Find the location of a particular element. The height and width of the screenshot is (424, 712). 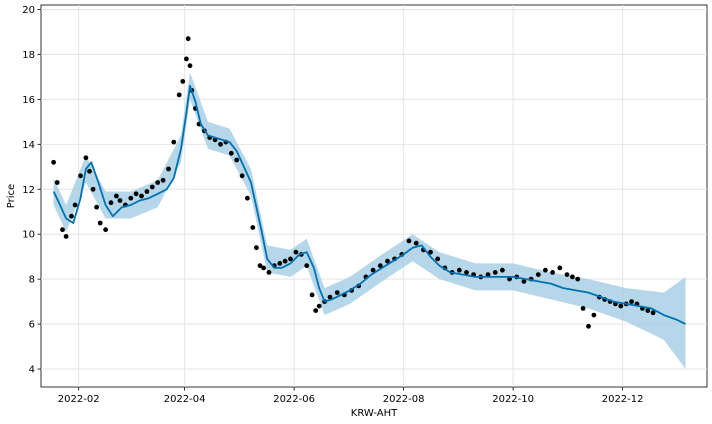

y-tick-label: 10 is located at coordinates (28, 235).